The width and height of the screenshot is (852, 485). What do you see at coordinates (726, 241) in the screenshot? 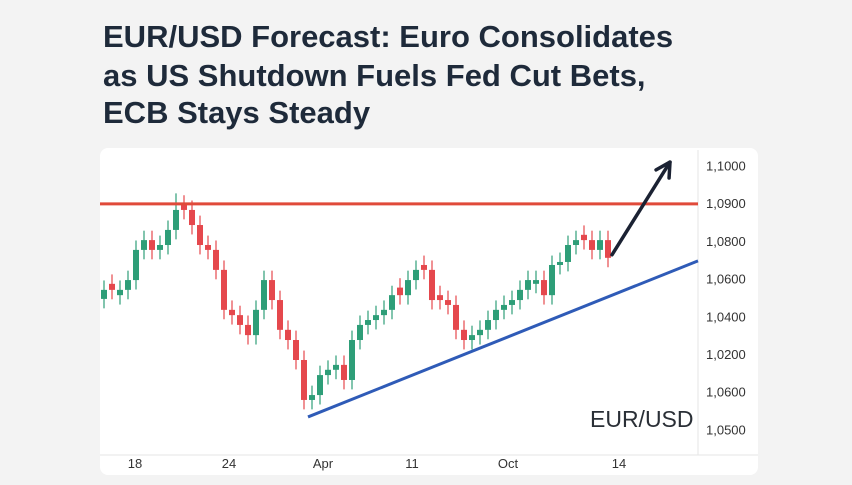
I see `y-tick-label: 1,0800` at bounding box center [726, 241].